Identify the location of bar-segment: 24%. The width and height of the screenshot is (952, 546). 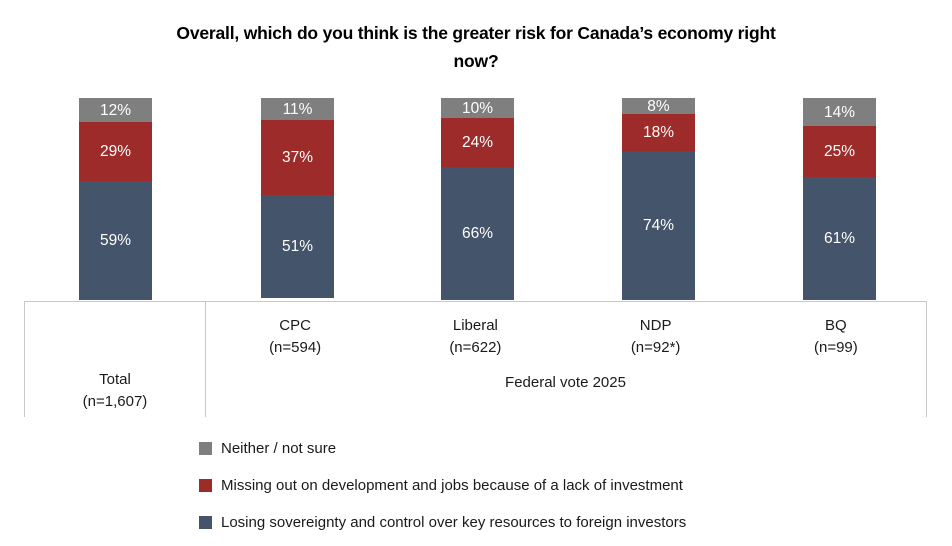
(477, 142).